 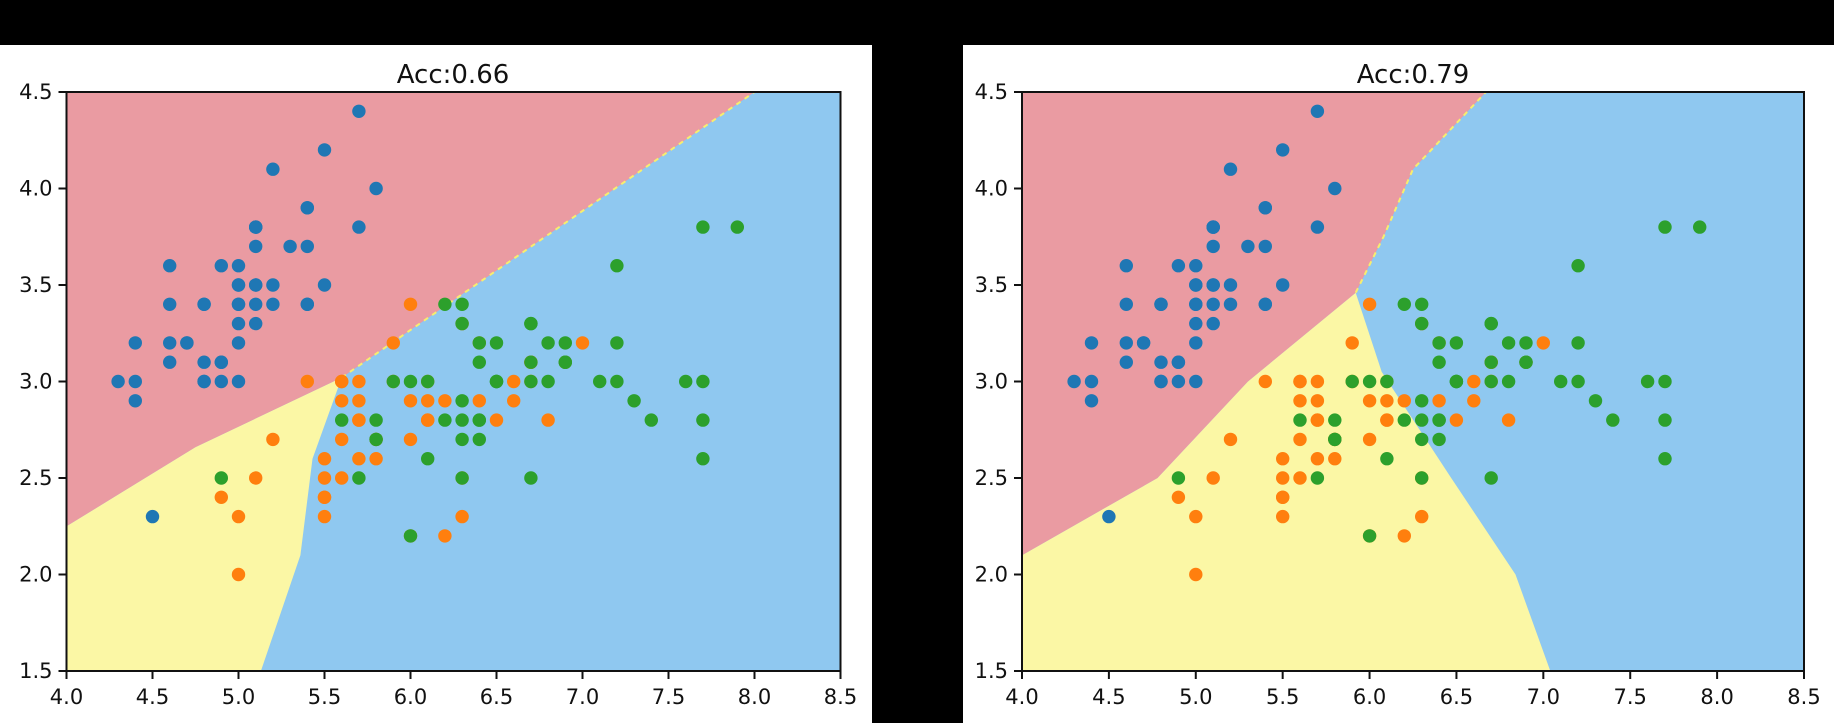 What do you see at coordinates (1282, 697) in the screenshot?
I see `x-tick-label: 5.5` at bounding box center [1282, 697].